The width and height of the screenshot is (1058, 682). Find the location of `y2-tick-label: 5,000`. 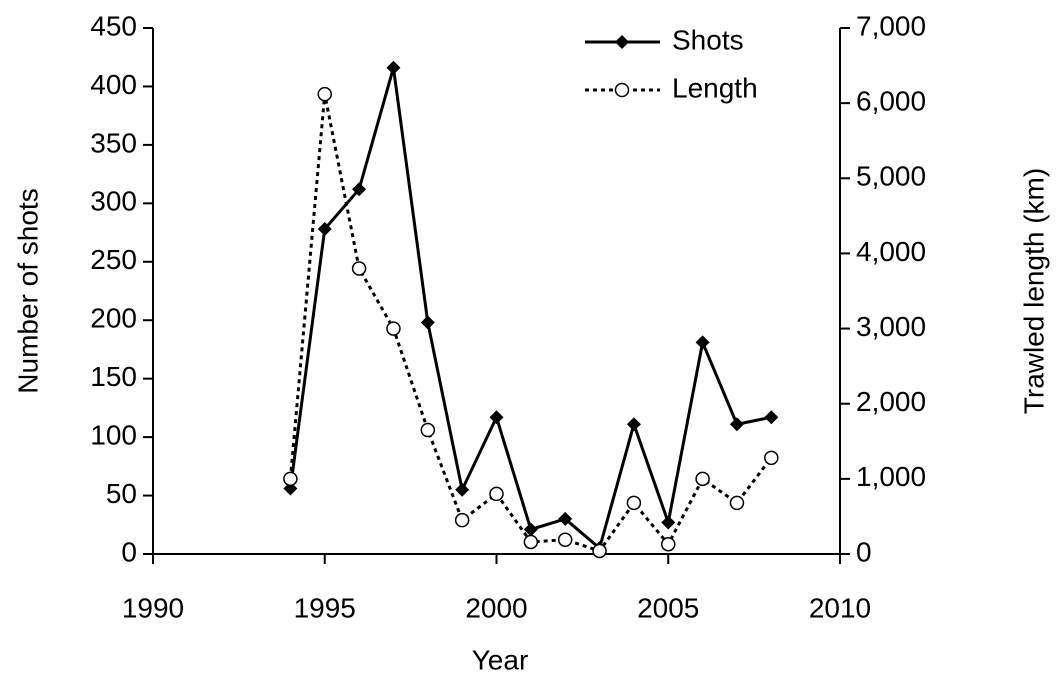

y2-tick-label: 5,000 is located at coordinates (891, 176).